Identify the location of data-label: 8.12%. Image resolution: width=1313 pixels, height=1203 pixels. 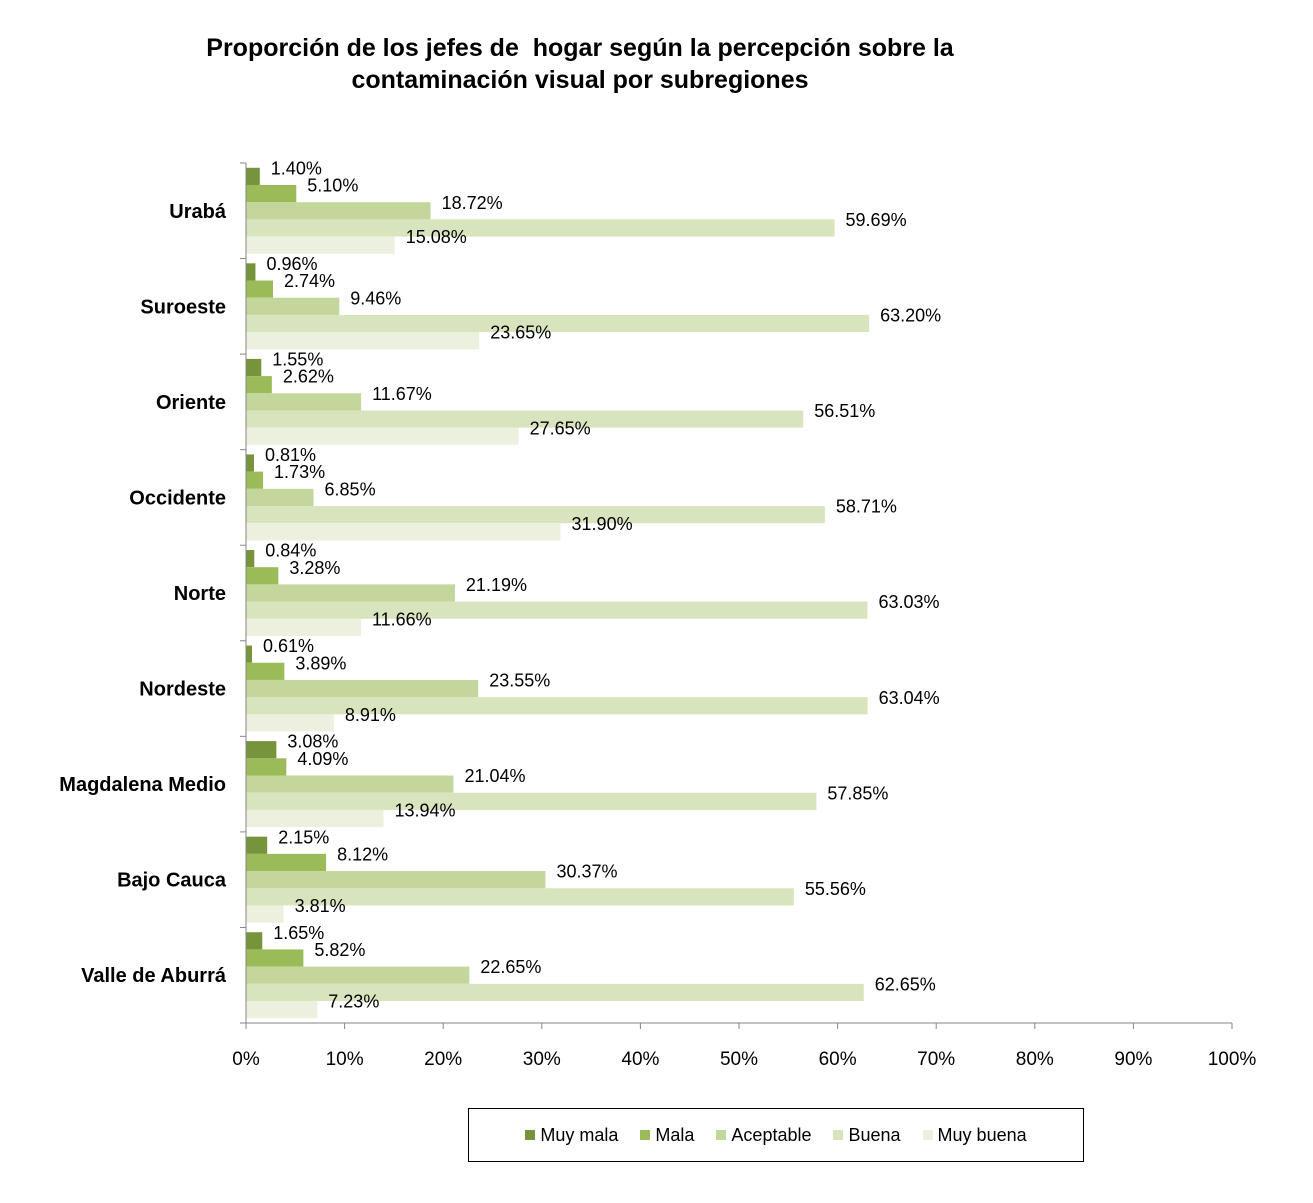
(362, 854).